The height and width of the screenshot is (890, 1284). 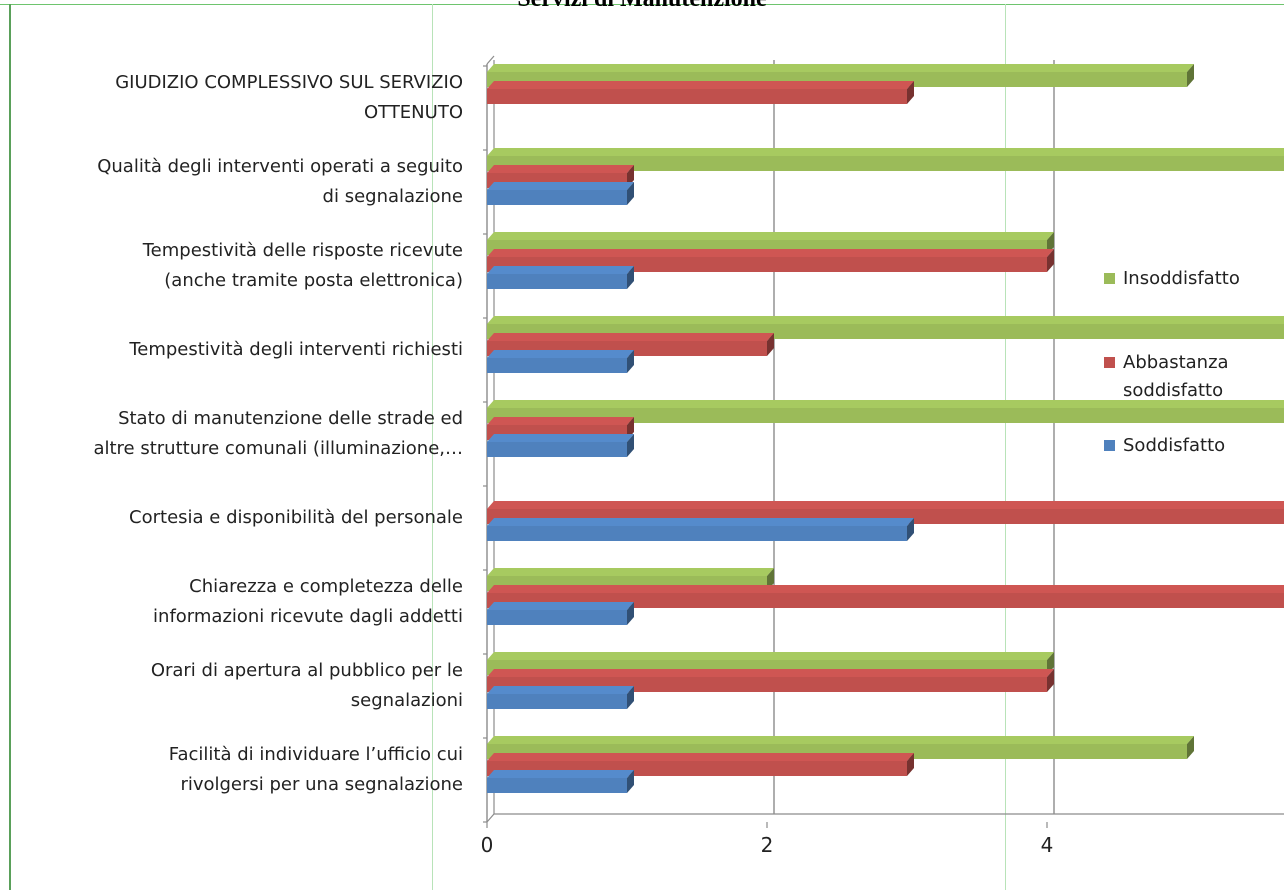 I want to click on frame-border-top, so click(x=642, y=4).